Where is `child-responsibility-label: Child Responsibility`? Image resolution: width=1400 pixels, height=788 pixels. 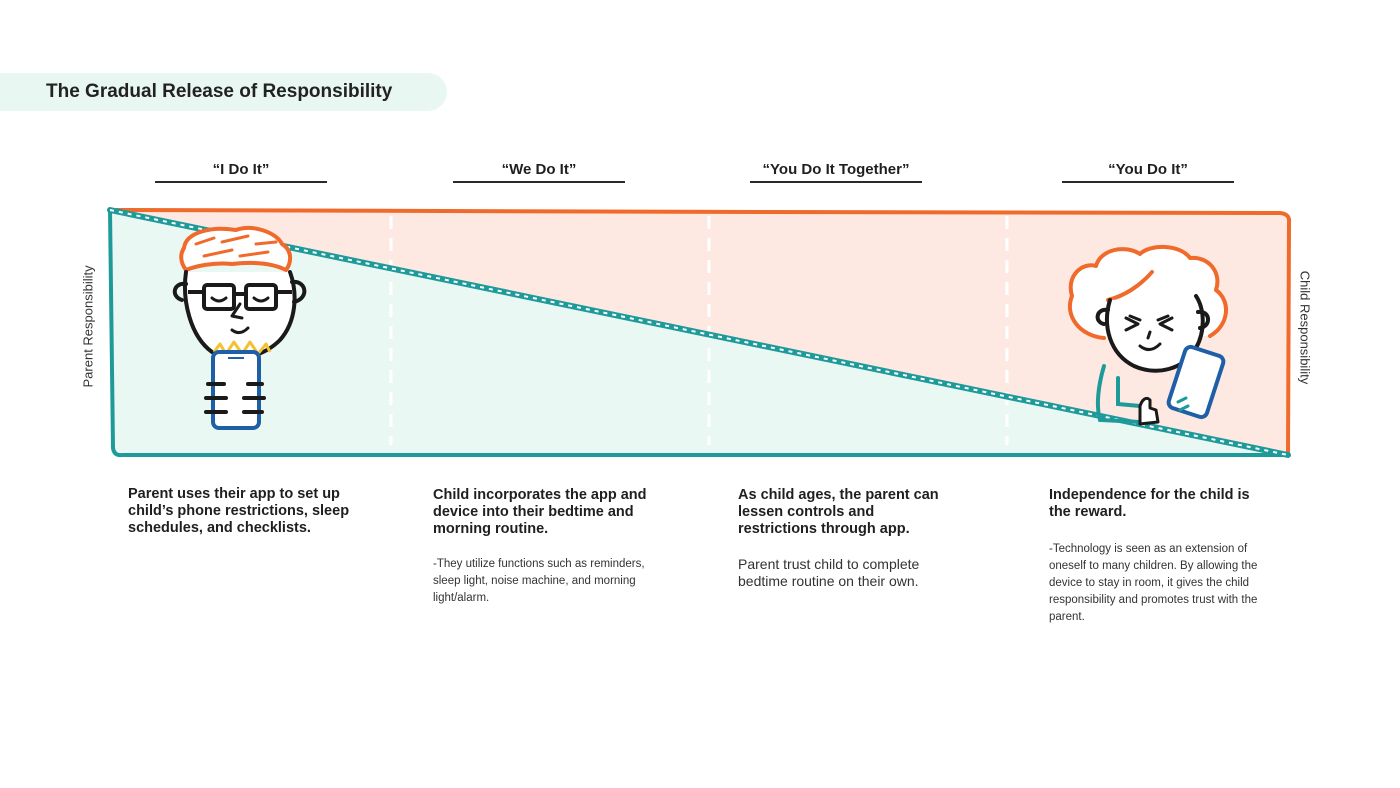
child-responsibility-label: Child Responsibility is located at coordinates (1305, 327).